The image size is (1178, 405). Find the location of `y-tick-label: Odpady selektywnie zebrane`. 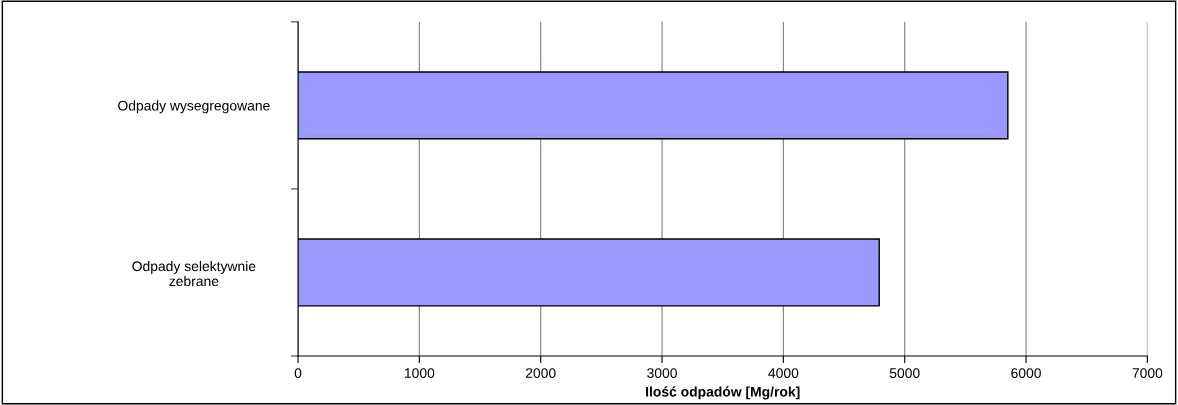

y-tick-label: Odpady selektywnie zebrane is located at coordinates (194, 273).